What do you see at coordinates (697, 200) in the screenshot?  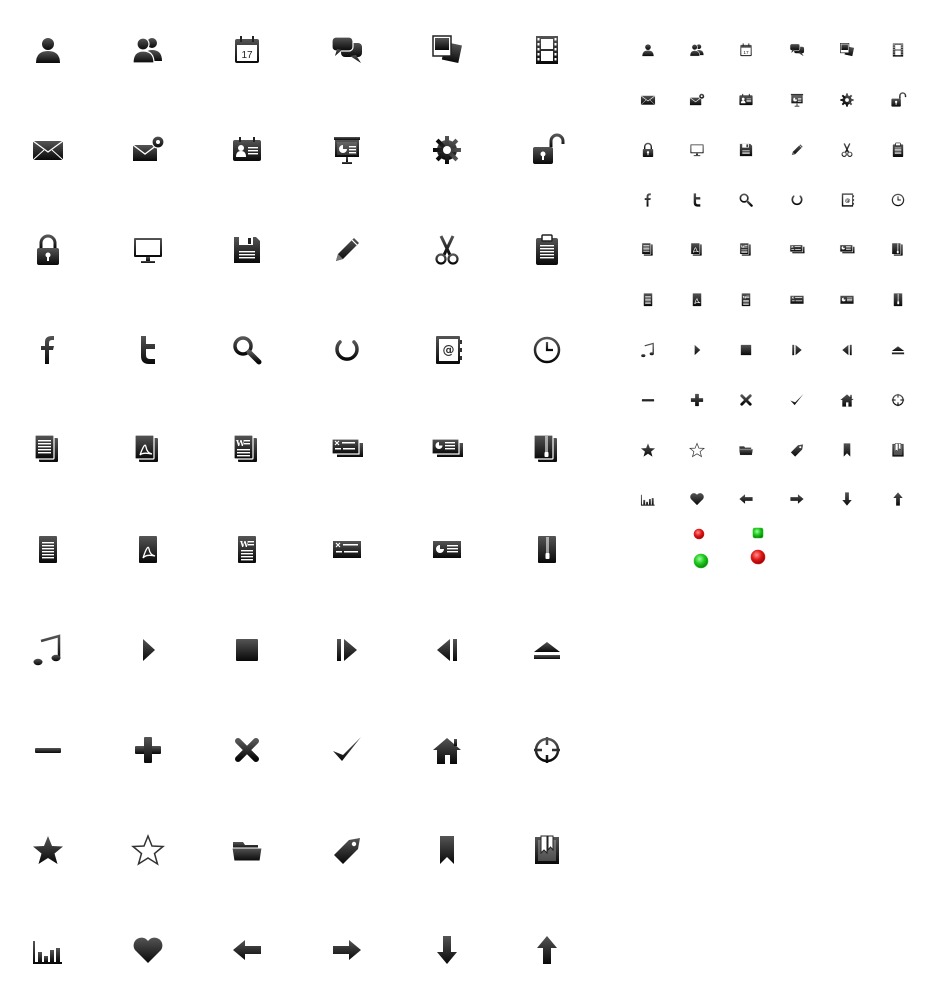 I see `twitter-icon` at bounding box center [697, 200].